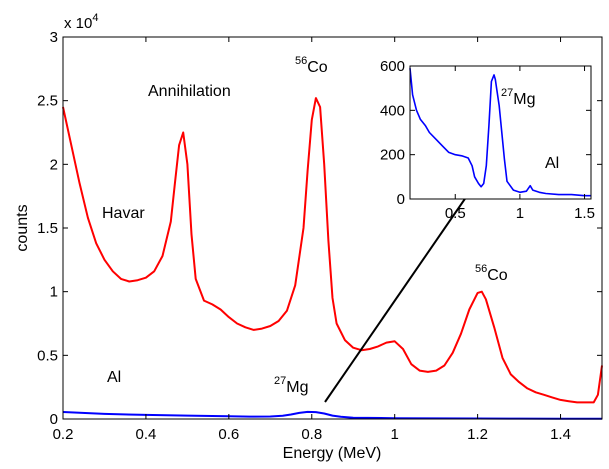  What do you see at coordinates (47, 355) in the screenshot?
I see `main-y-tick-label: 0.5` at bounding box center [47, 355].